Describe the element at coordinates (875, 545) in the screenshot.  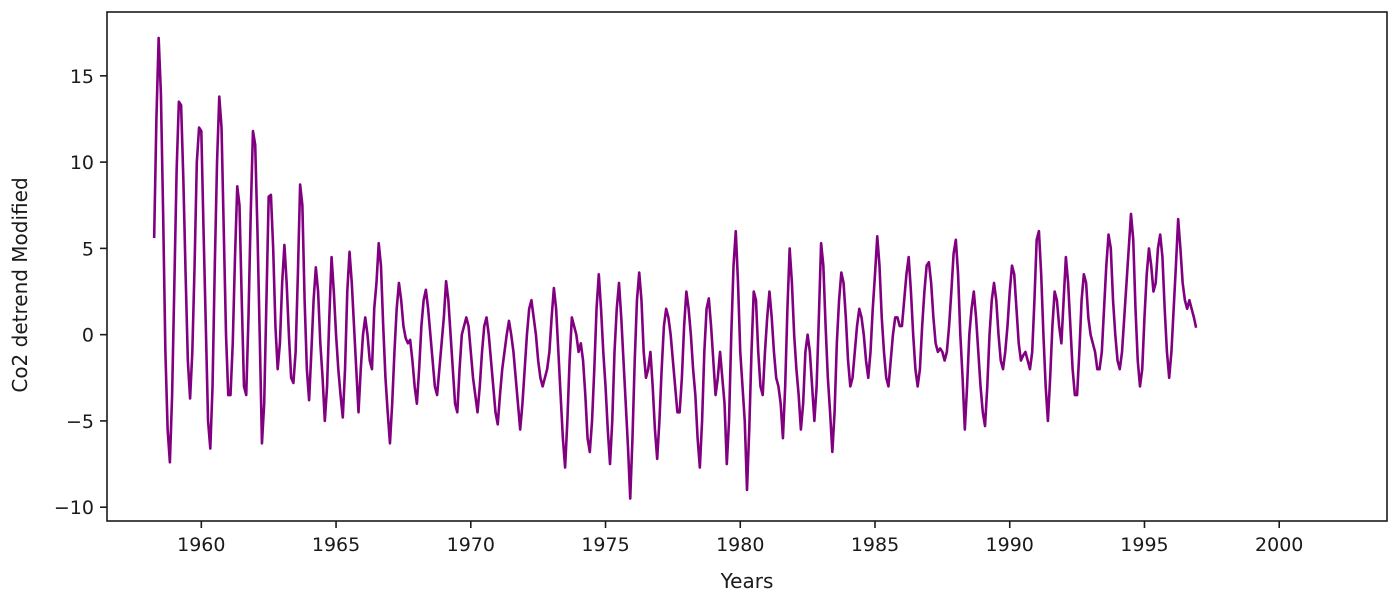
I see `x-tick-label: 1985` at that location.